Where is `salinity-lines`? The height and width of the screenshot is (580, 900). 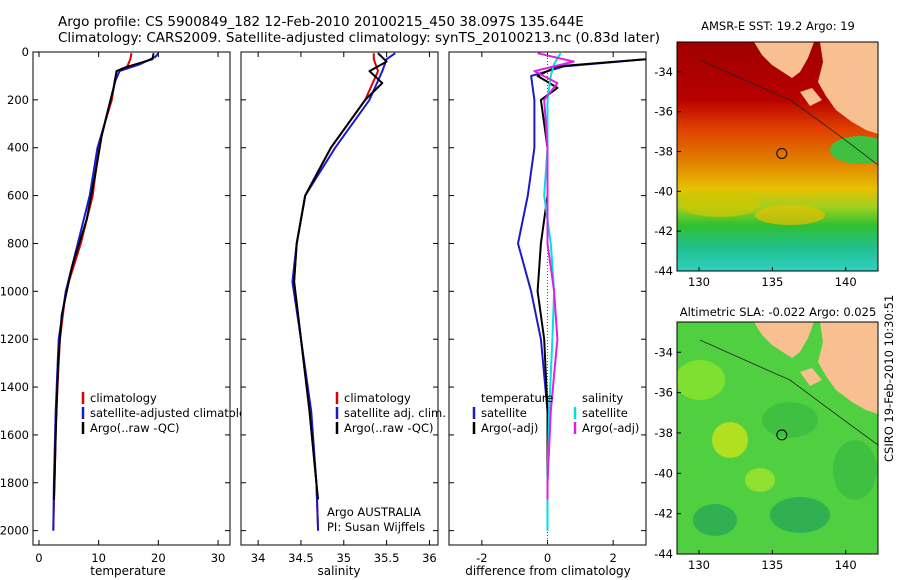 salinity-lines is located at coordinates (343, 291).